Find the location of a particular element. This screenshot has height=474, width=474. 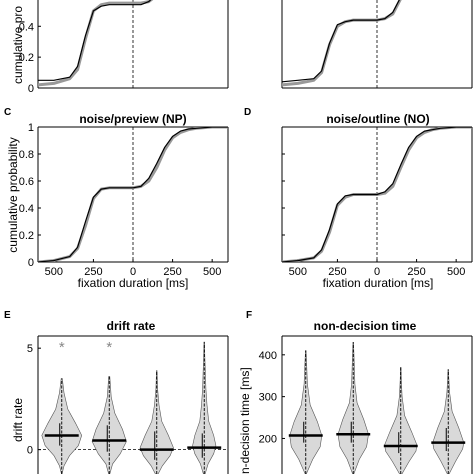

panel-a-ytick-label-2: 0.4 is located at coordinates (26, 27).